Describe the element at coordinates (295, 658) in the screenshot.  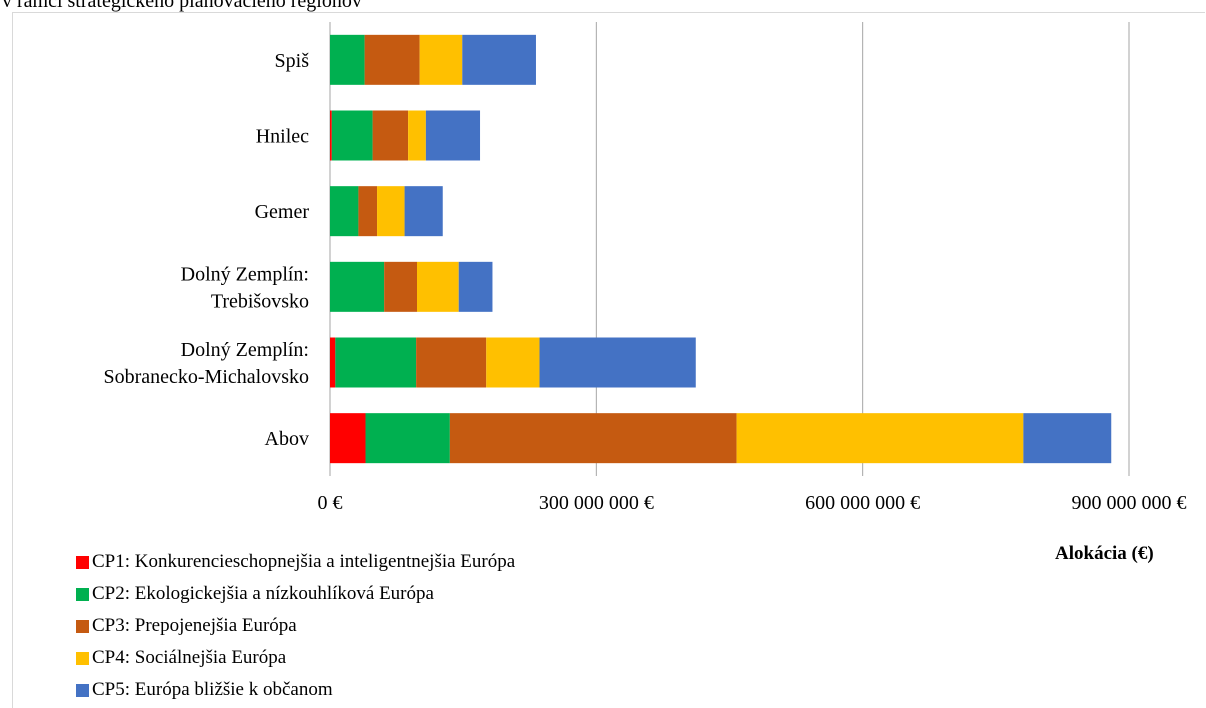
I see `legend-item: CP4: Sociálnejšia Európa` at that location.